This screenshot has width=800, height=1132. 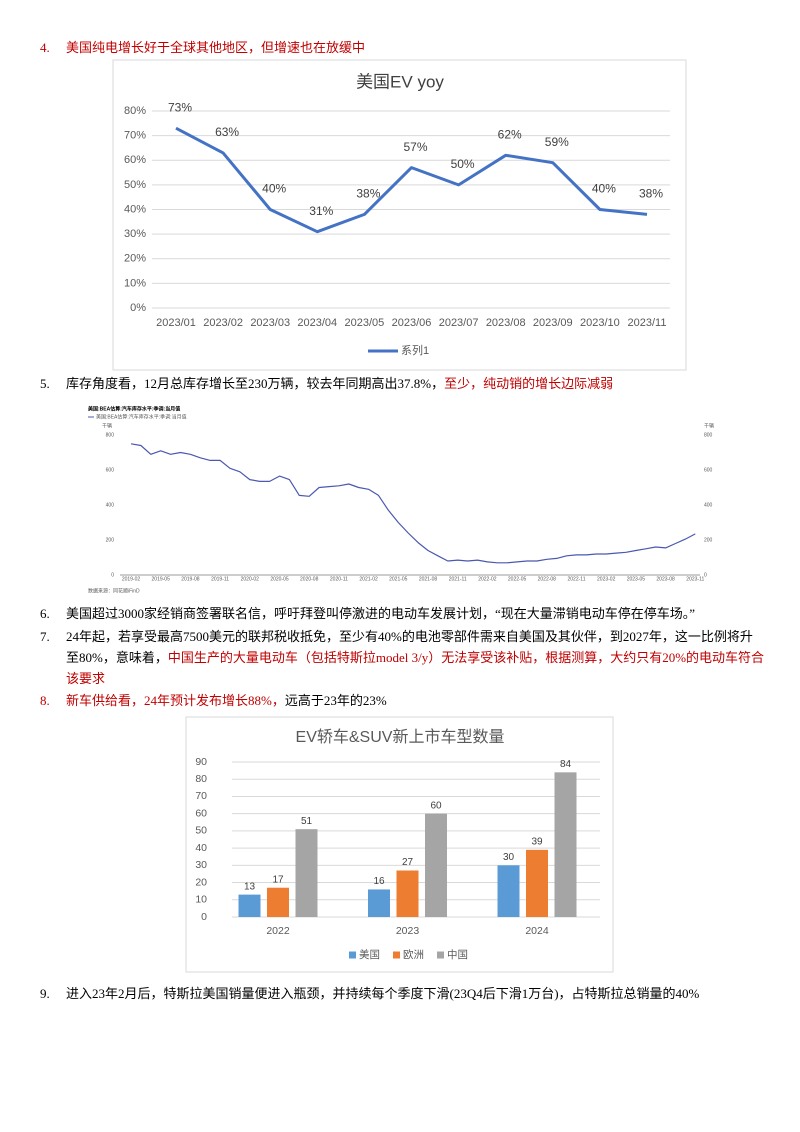 What do you see at coordinates (379, 881) in the screenshot?
I see `data-label: 16` at bounding box center [379, 881].